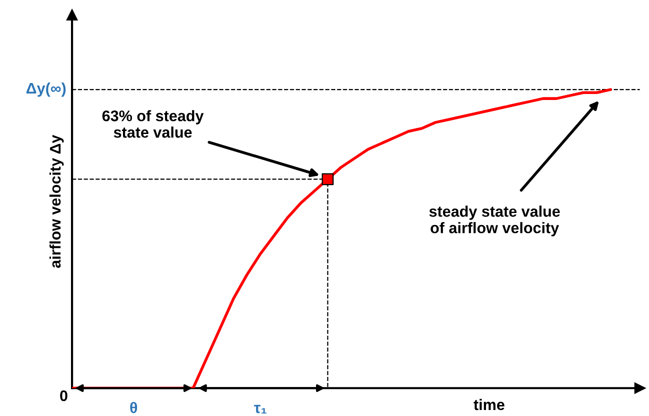 This screenshot has height=416, width=649. I want to click on x-axis-title: time, so click(489, 404).